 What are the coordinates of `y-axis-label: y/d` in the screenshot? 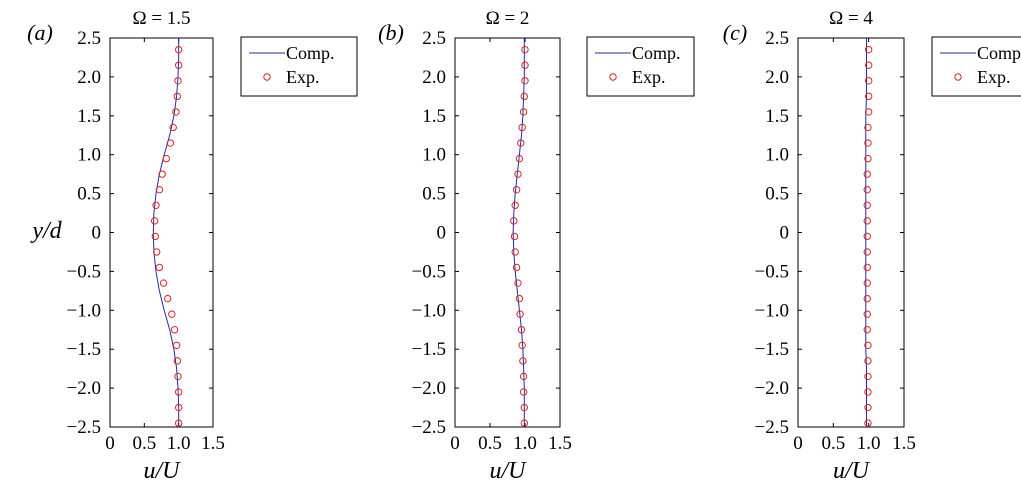 It's located at (46, 231).